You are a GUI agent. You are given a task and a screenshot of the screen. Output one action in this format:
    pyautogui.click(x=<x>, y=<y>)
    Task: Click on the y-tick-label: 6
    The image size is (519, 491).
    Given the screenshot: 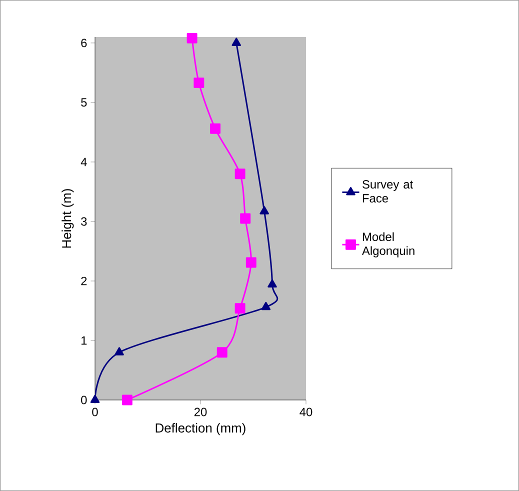 What is the action you would take?
    pyautogui.click(x=84, y=43)
    